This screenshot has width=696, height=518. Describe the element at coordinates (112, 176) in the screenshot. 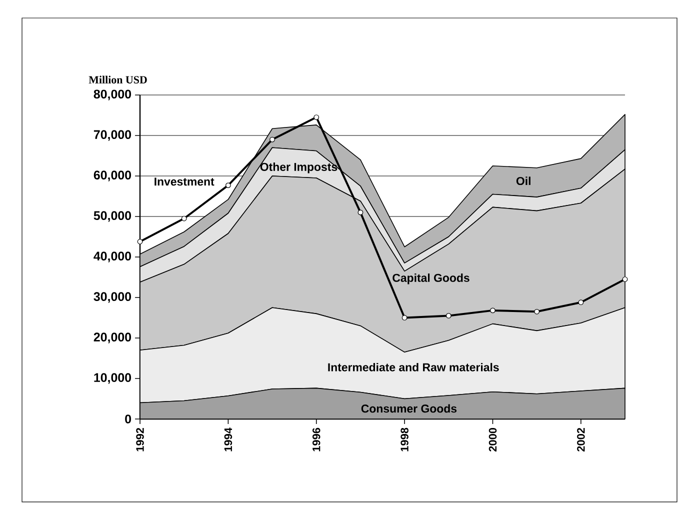

I see `y-tick-label: 60,000` at that location.